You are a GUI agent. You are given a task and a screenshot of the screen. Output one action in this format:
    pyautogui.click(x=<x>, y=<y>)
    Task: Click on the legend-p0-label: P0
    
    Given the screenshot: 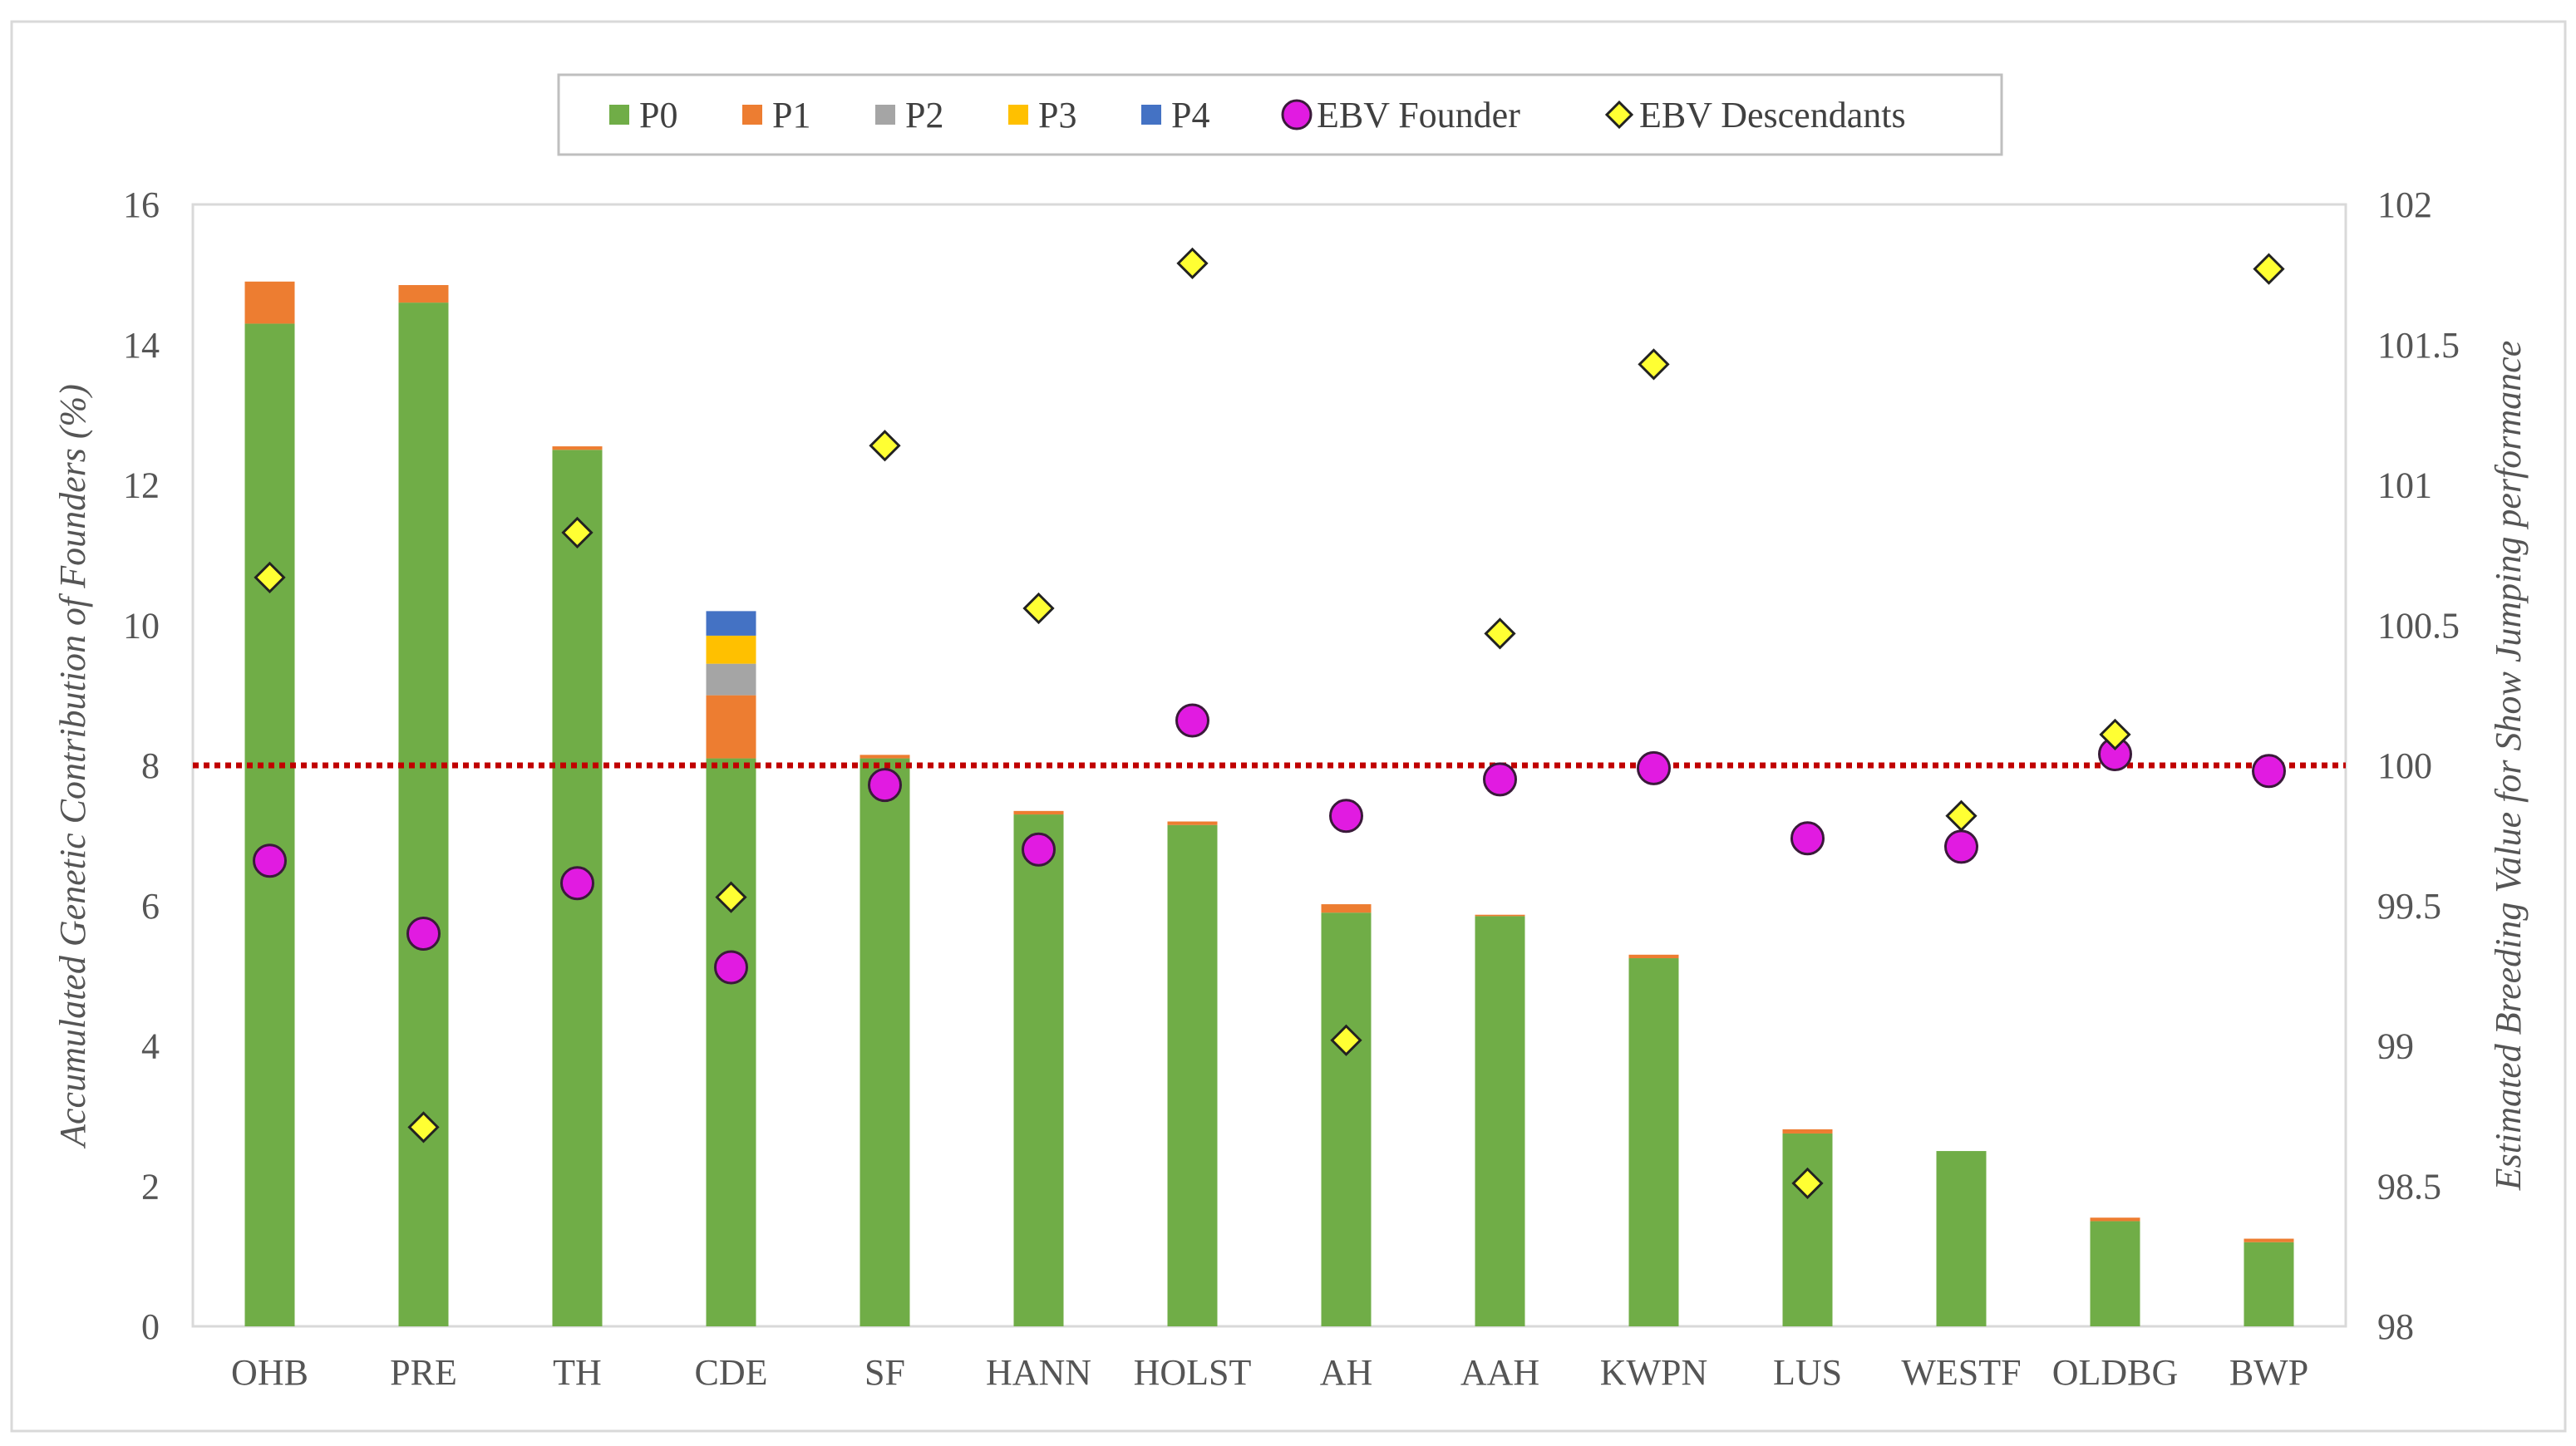 What is the action you would take?
    pyautogui.click(x=658, y=115)
    